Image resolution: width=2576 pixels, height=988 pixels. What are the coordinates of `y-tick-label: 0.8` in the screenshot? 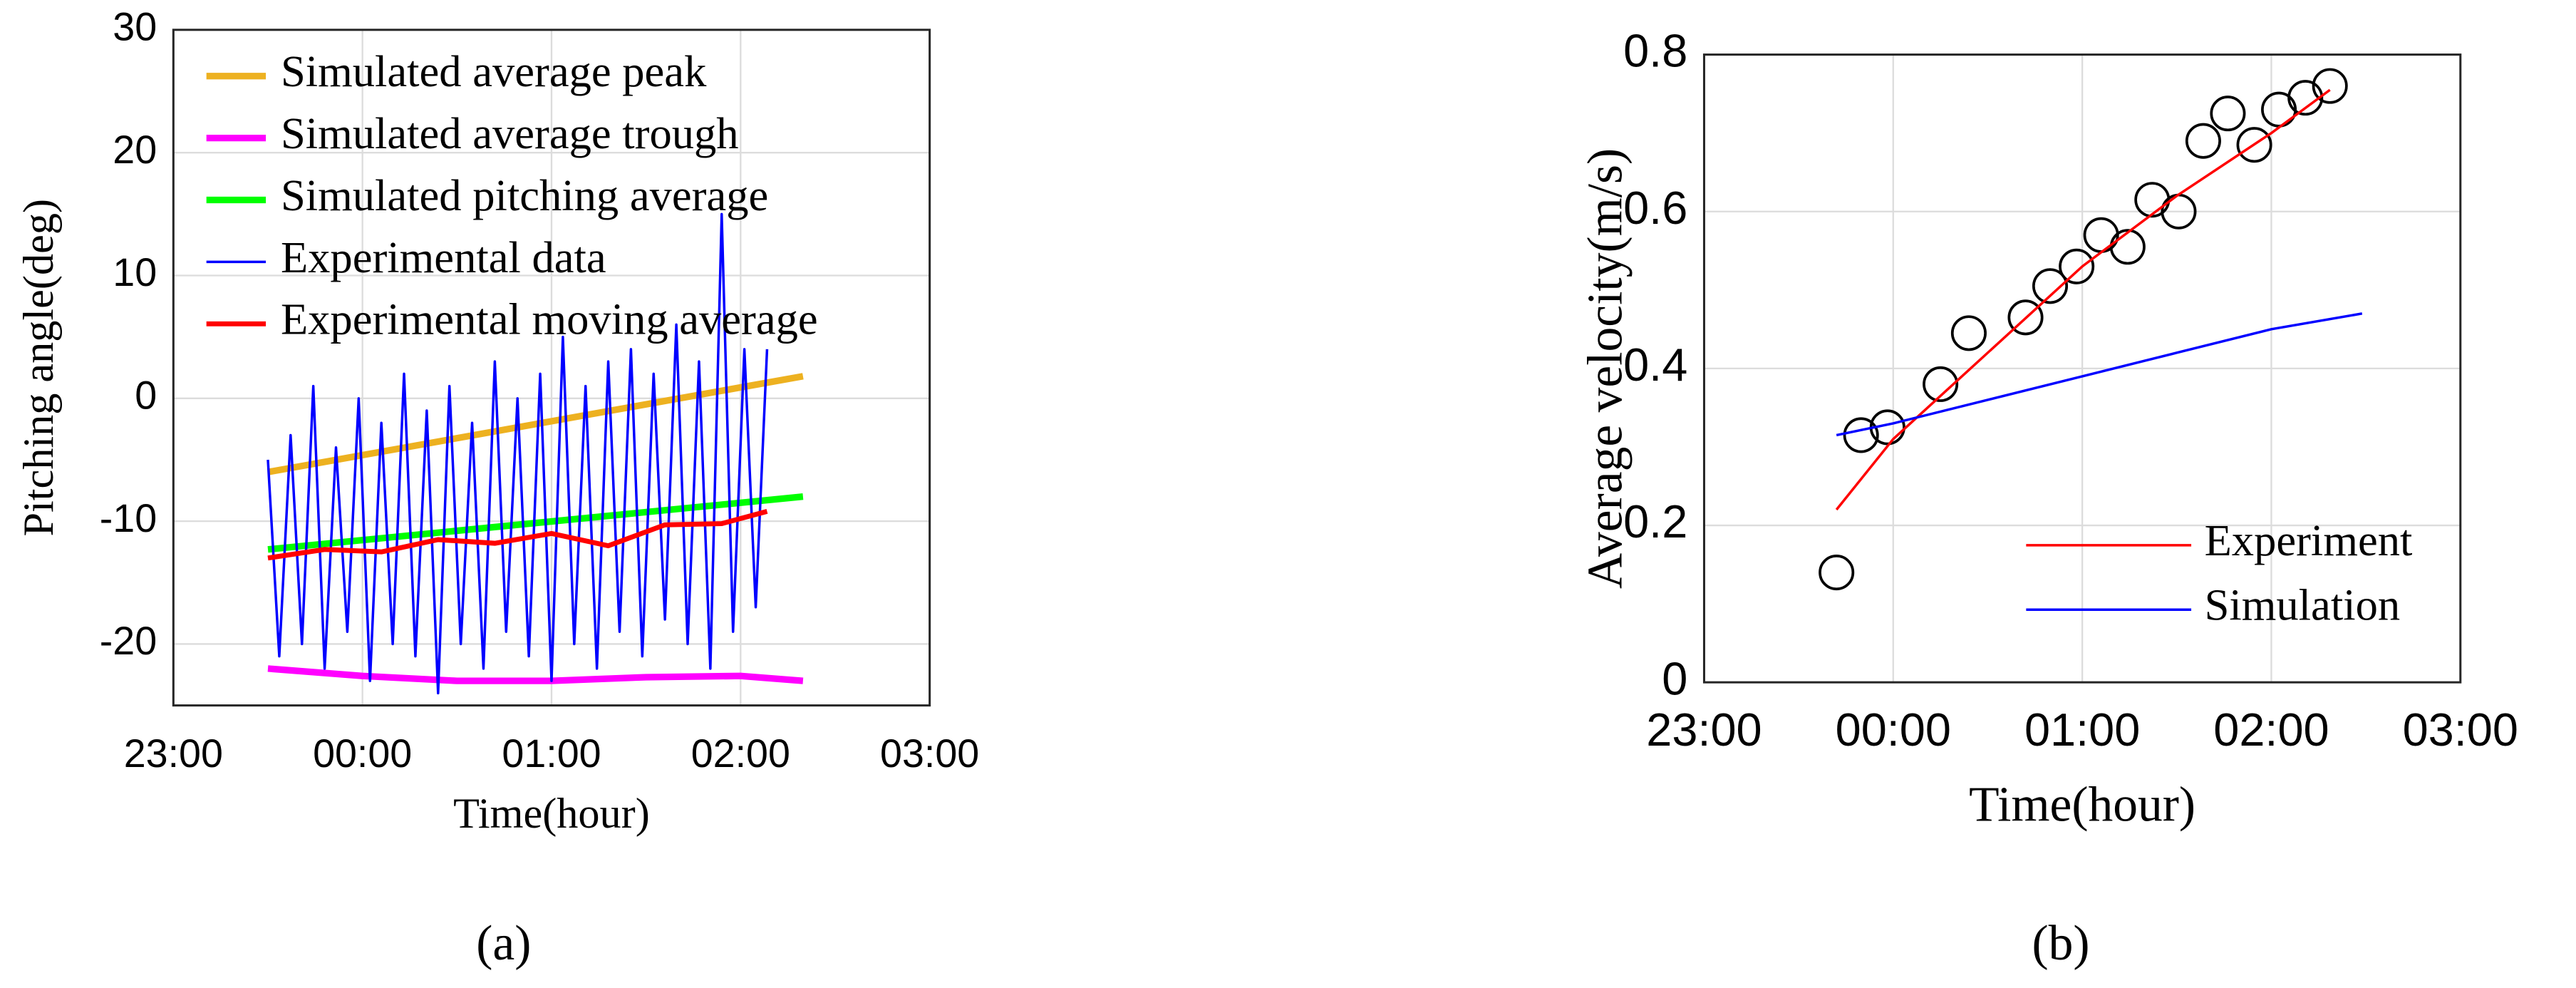 It's located at (1655, 51).